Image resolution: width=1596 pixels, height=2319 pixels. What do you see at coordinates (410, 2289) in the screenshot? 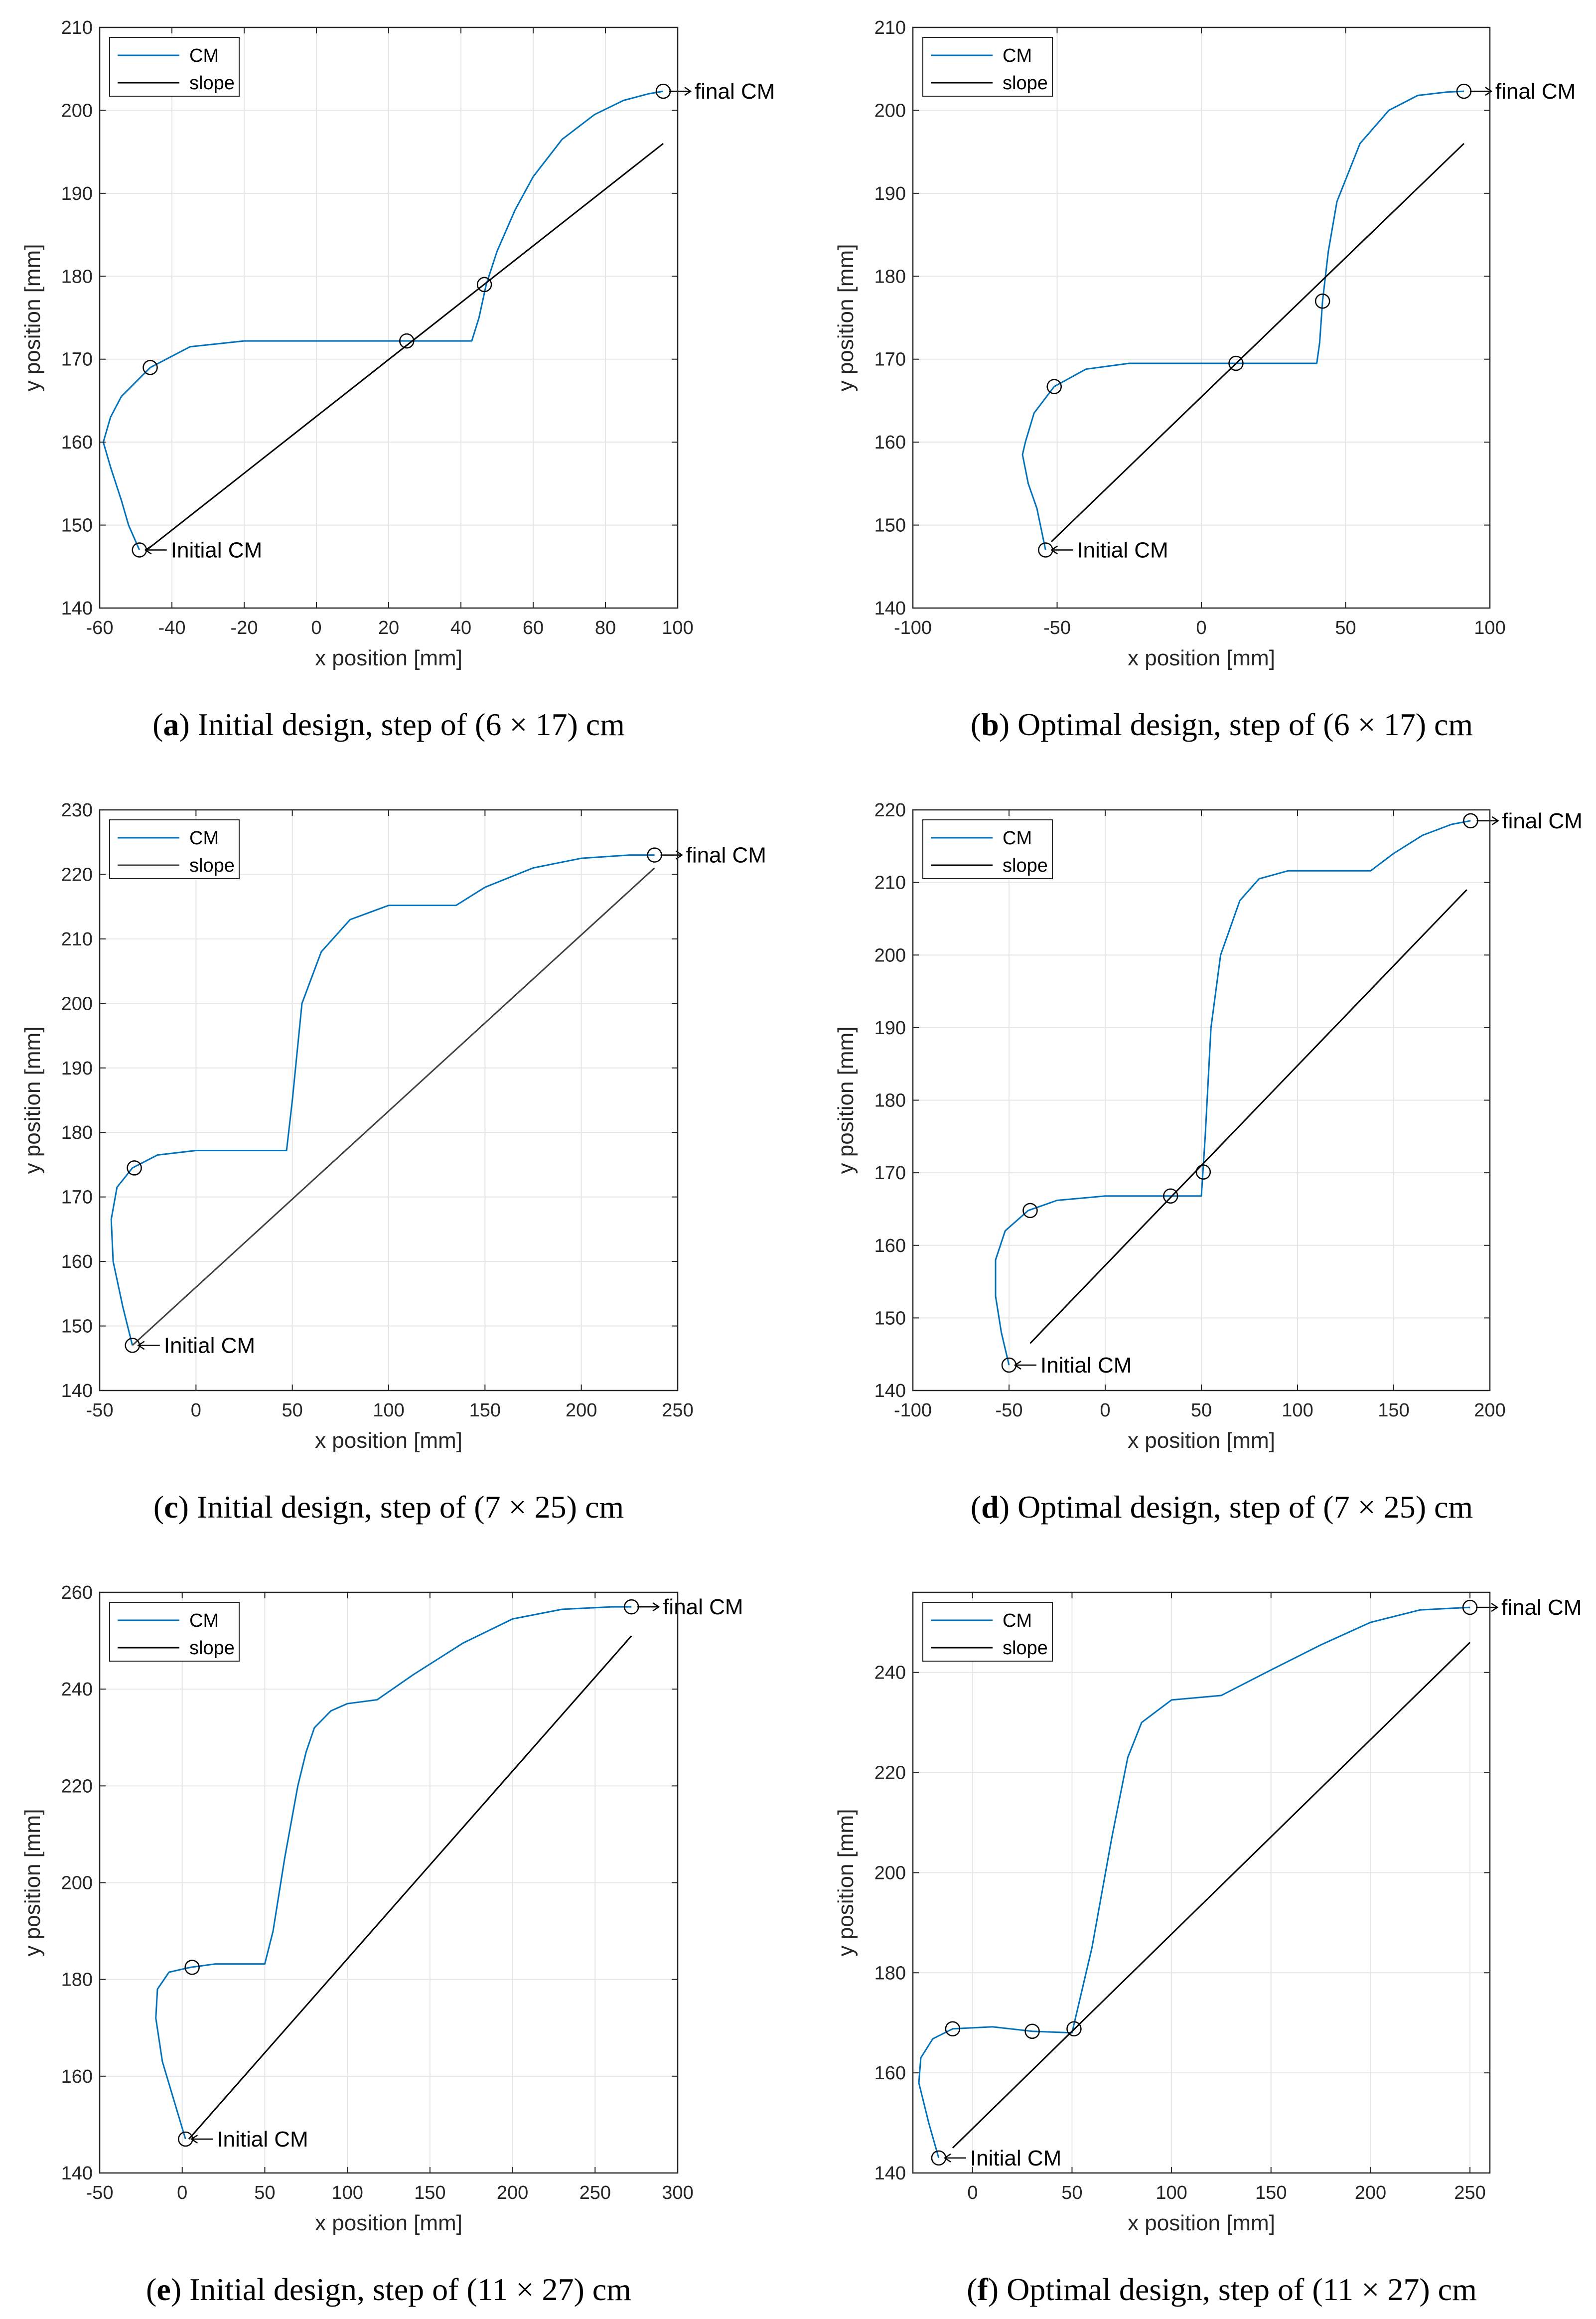
I see `caption-text: Initial design, step of (11 × 27) cm` at bounding box center [410, 2289].